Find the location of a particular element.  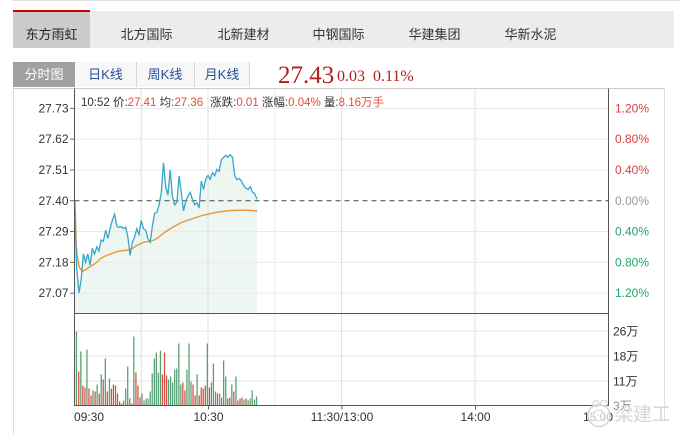

svg-text: 0.00% is located at coordinates (632, 201).